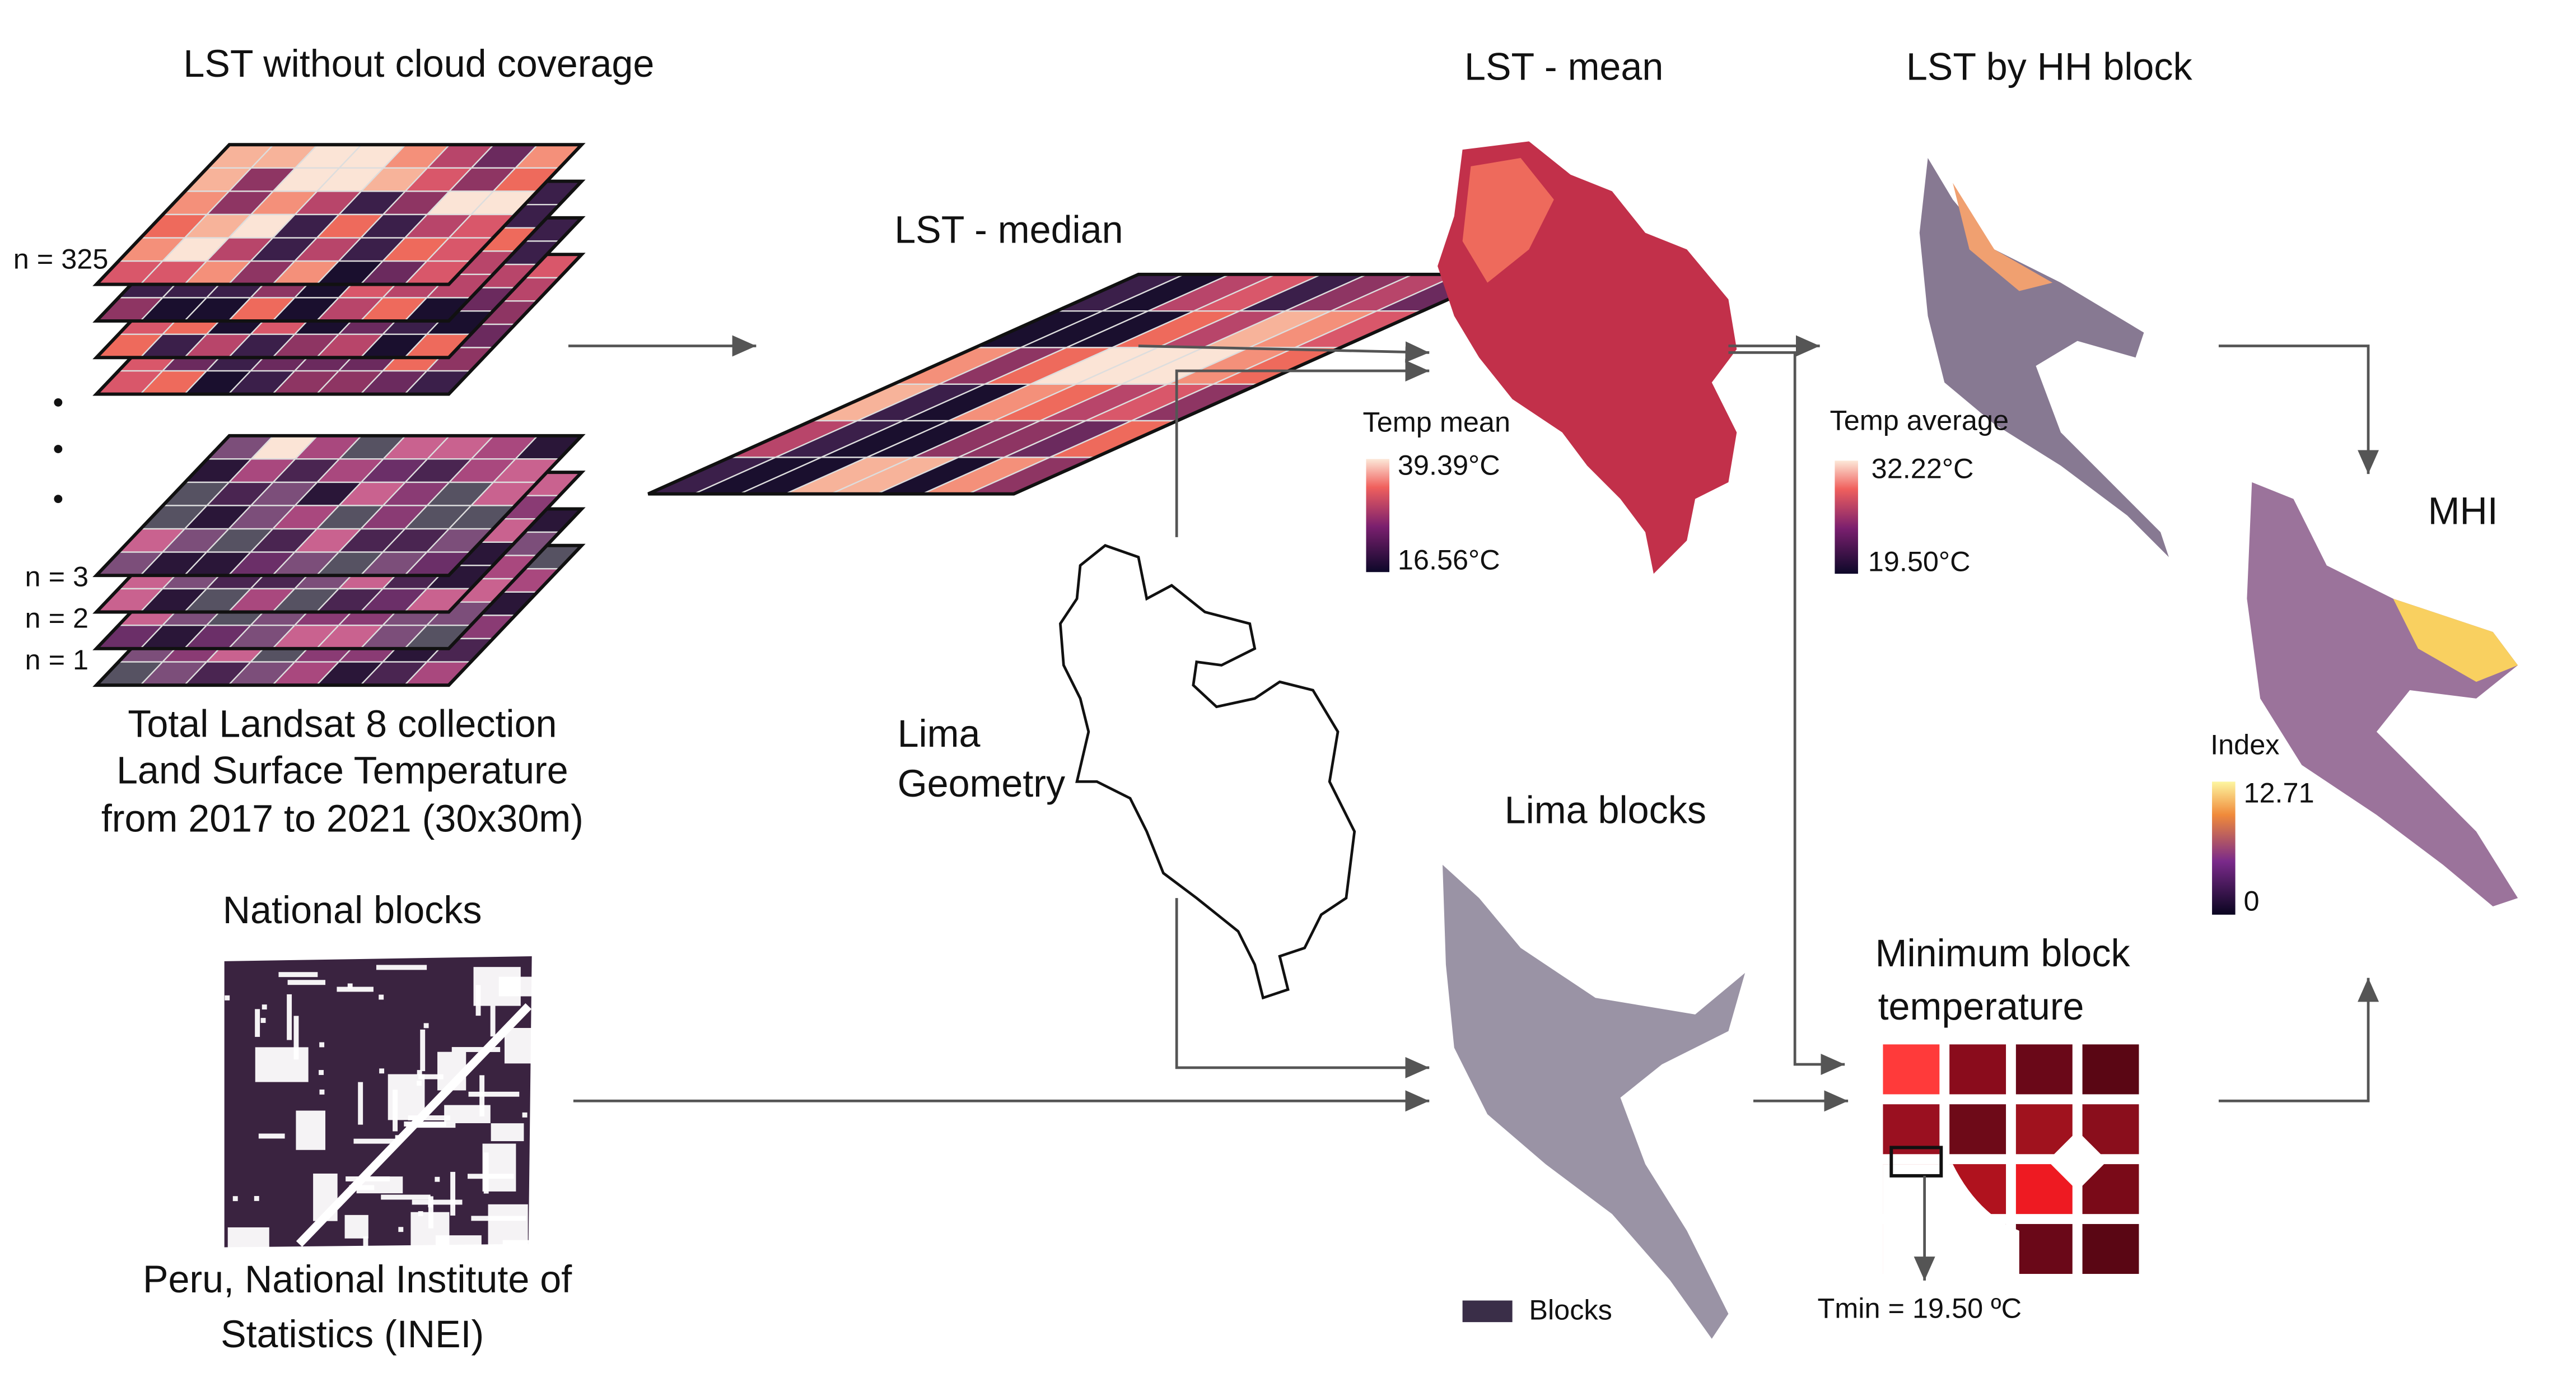  Describe the element at coordinates (57, 660) in the screenshot. I see `layer-label: n = 1` at that location.